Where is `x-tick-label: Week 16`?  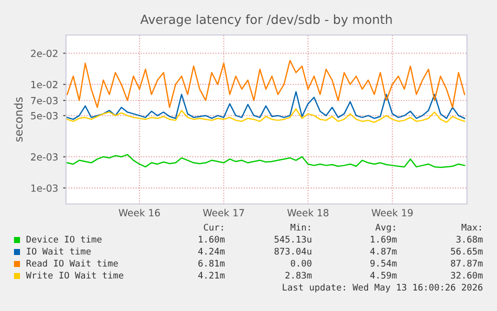 x-tick-label: Week 16 is located at coordinates (139, 212).